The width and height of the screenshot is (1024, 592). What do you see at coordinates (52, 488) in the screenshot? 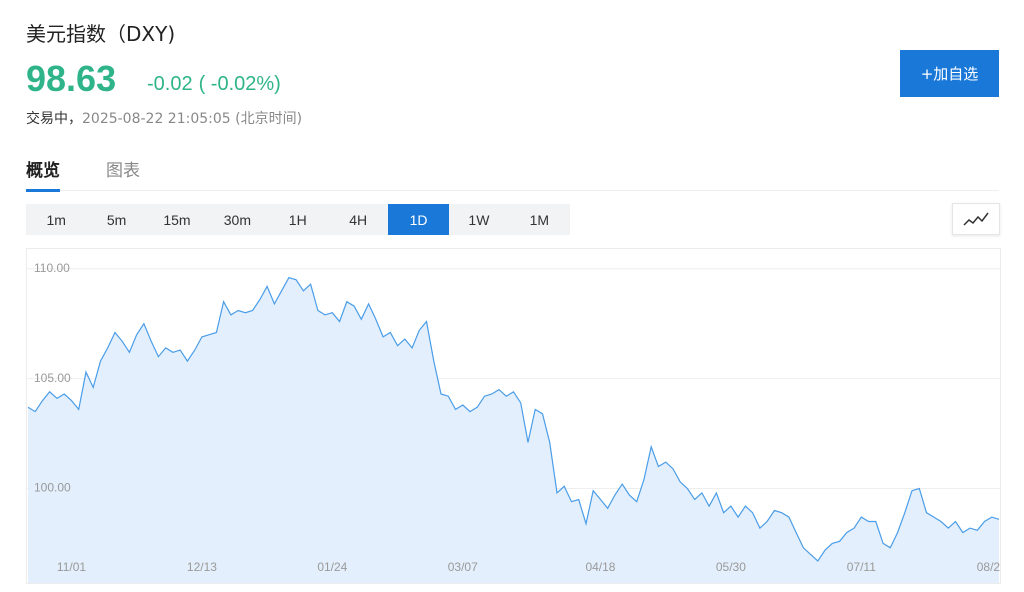
I see `y-tick-label: 100.00` at bounding box center [52, 488].